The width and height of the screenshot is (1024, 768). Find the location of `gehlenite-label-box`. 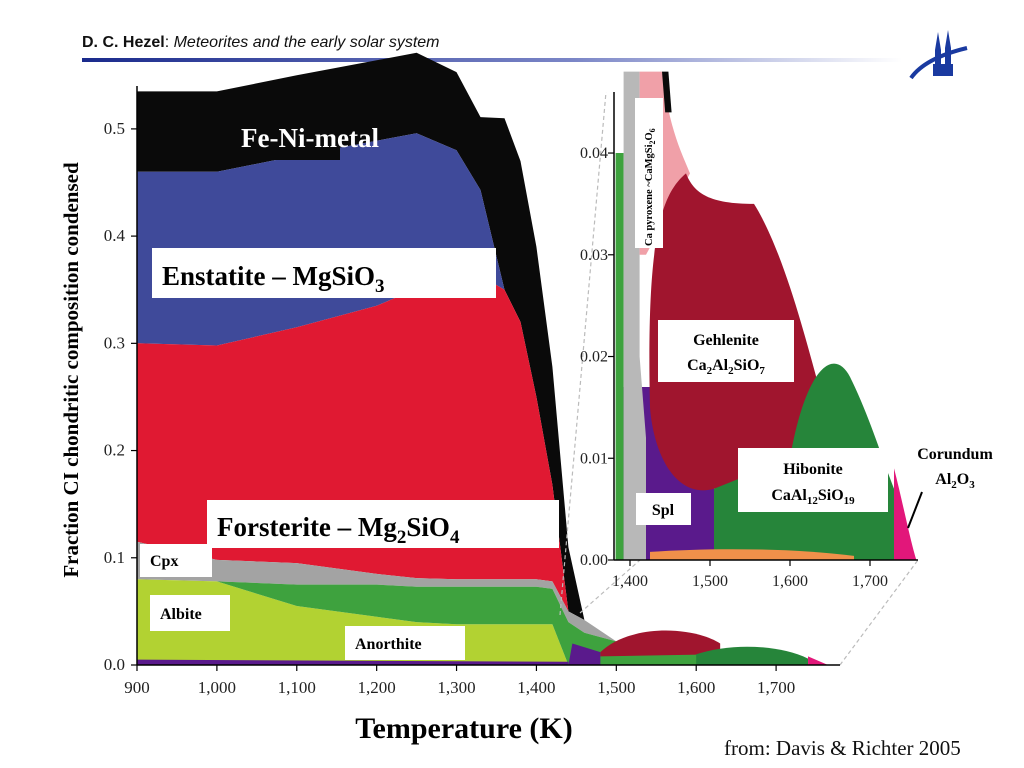

gehlenite-label-box is located at coordinates (726, 351).